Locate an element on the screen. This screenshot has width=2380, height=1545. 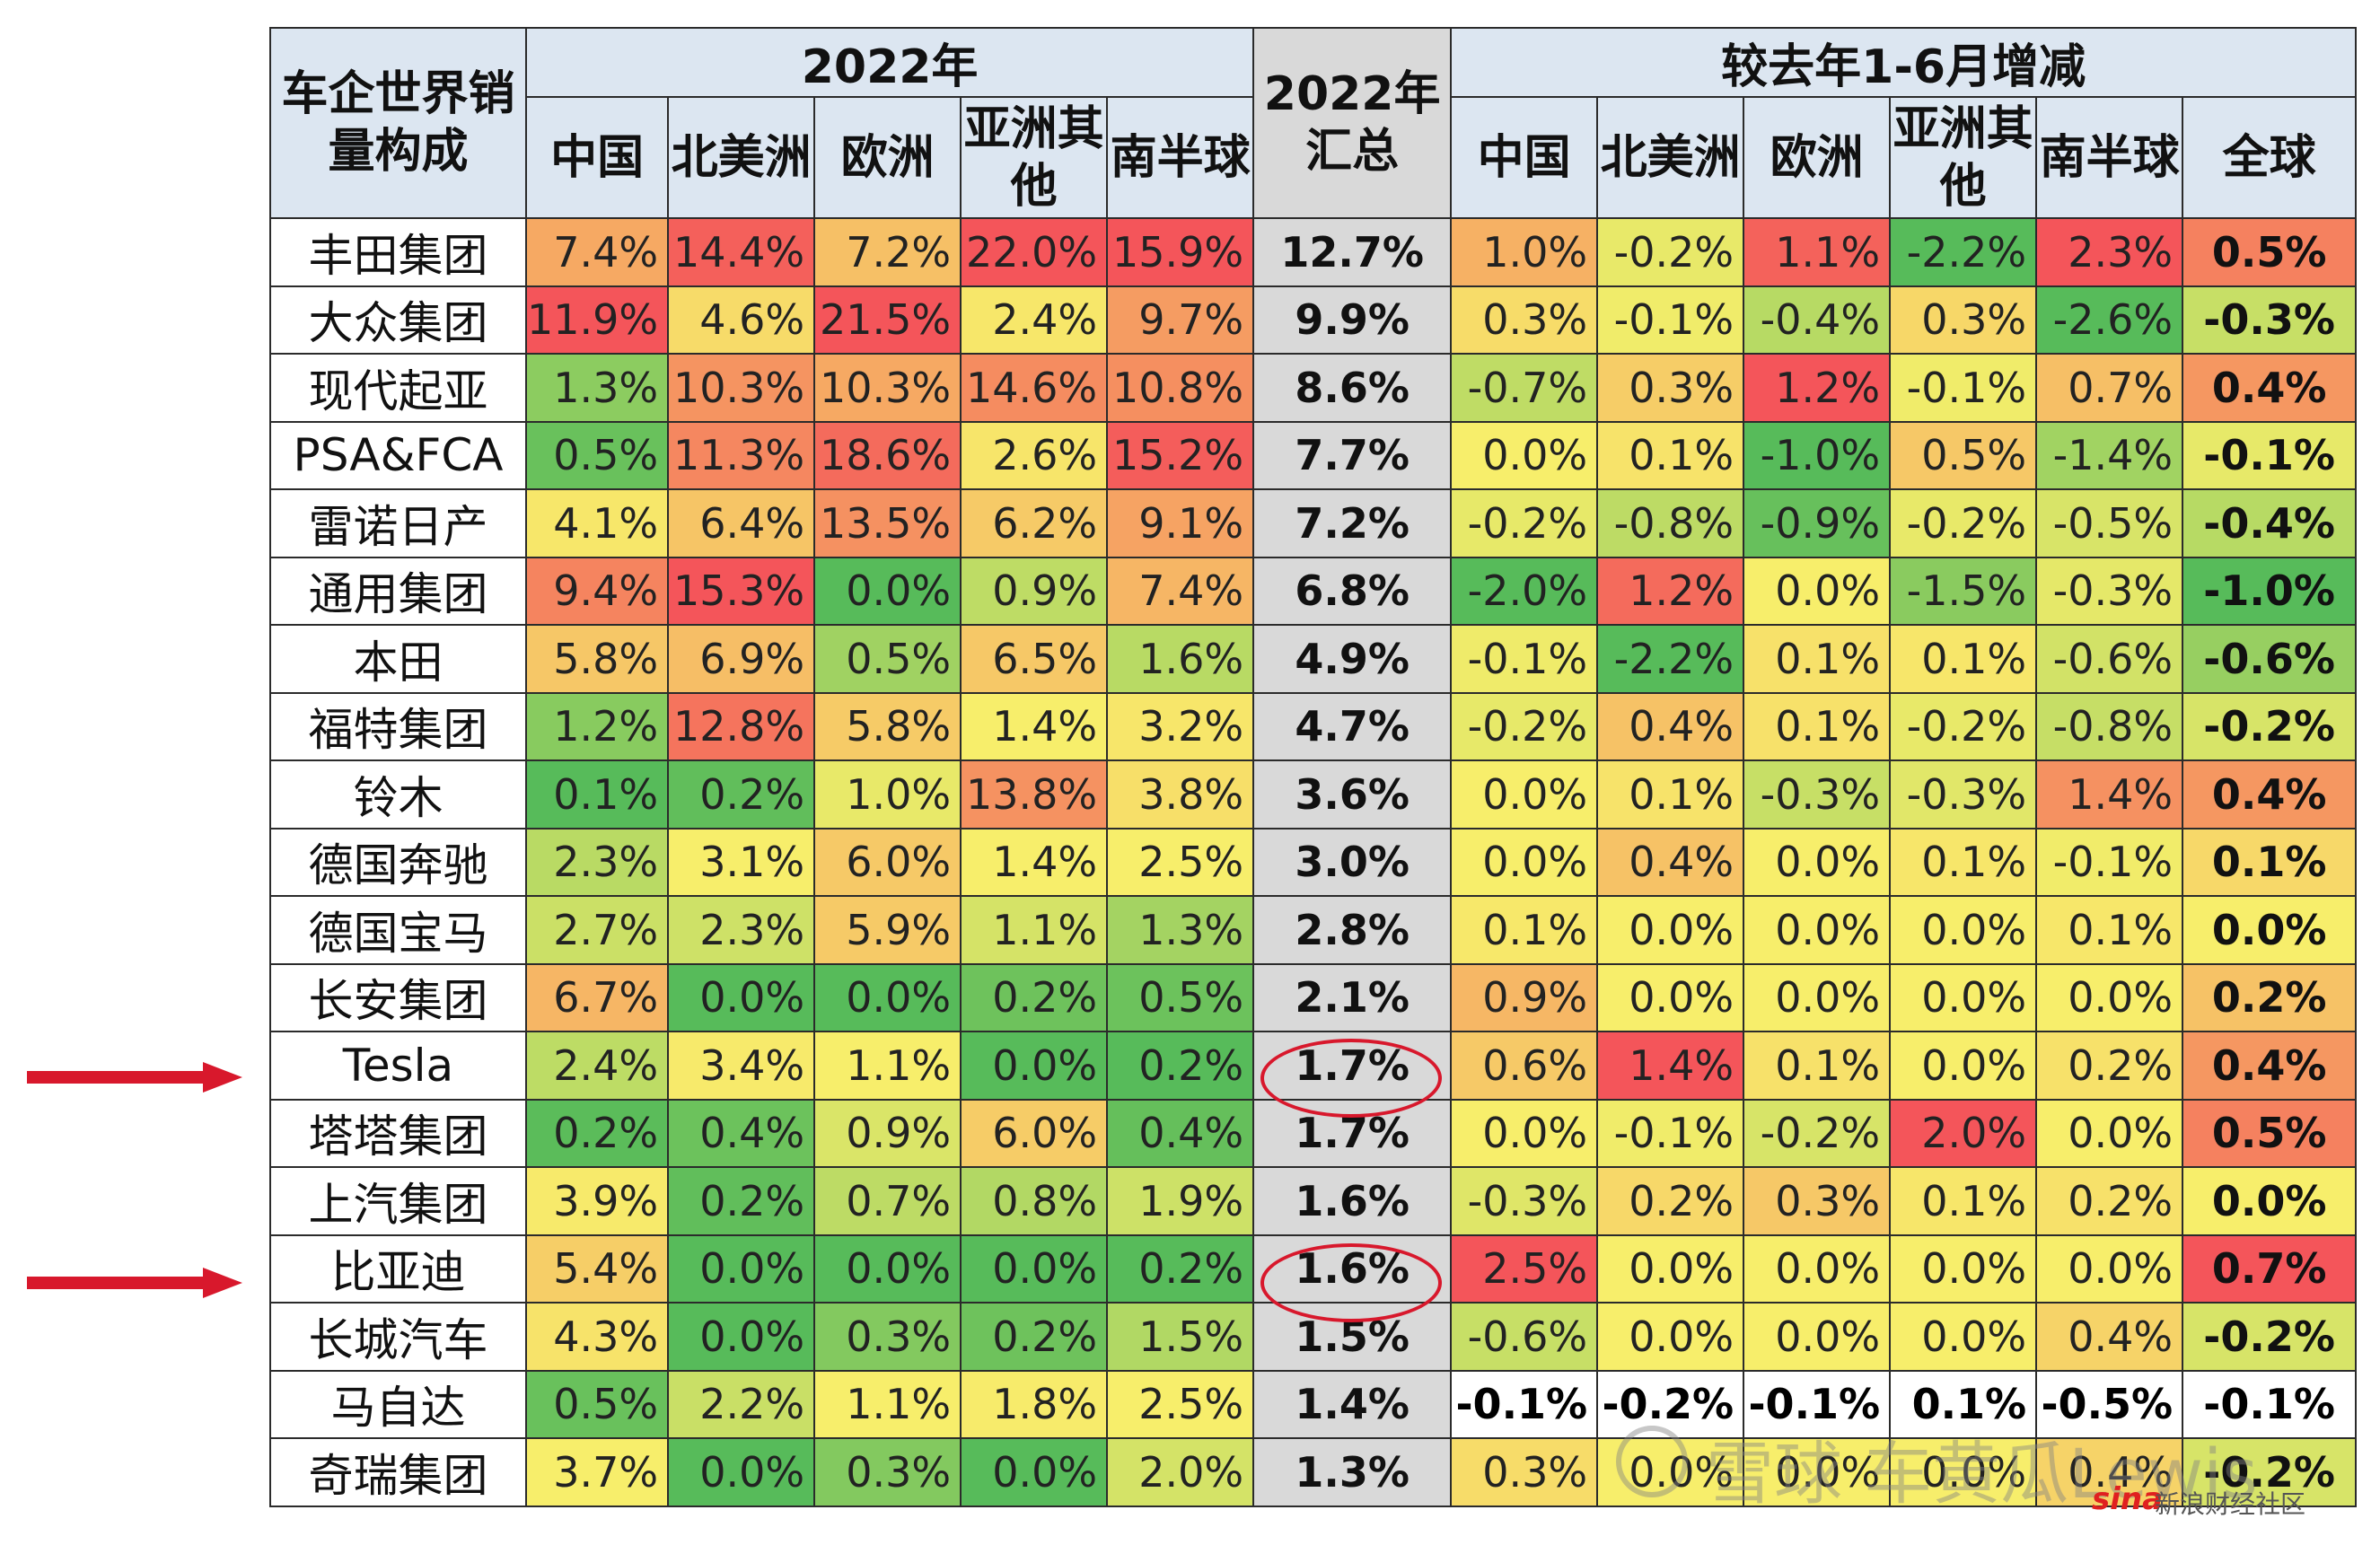
change-cell: -0.5% is located at coordinates (2109, 1404).